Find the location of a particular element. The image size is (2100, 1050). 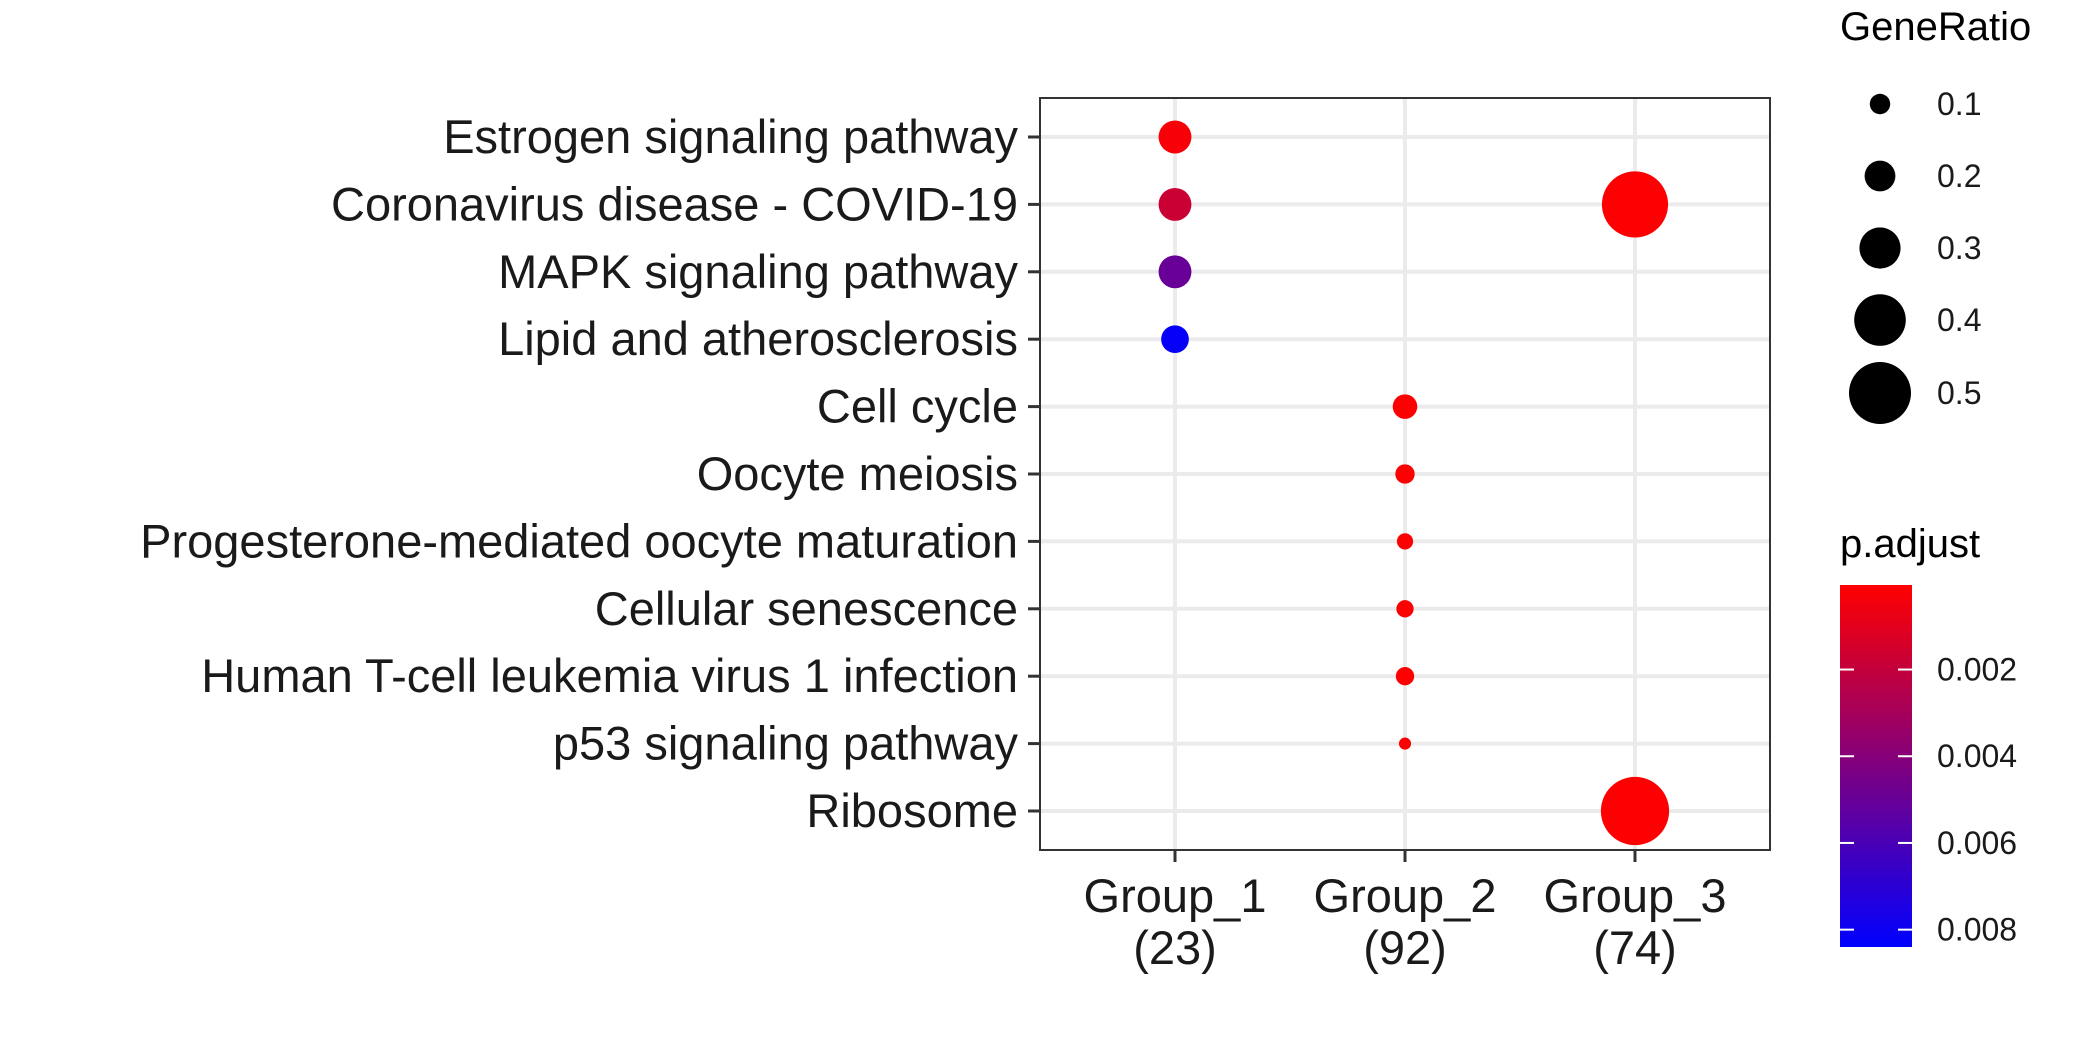

x-tick-label: Group_3 is located at coordinates (1635, 895).